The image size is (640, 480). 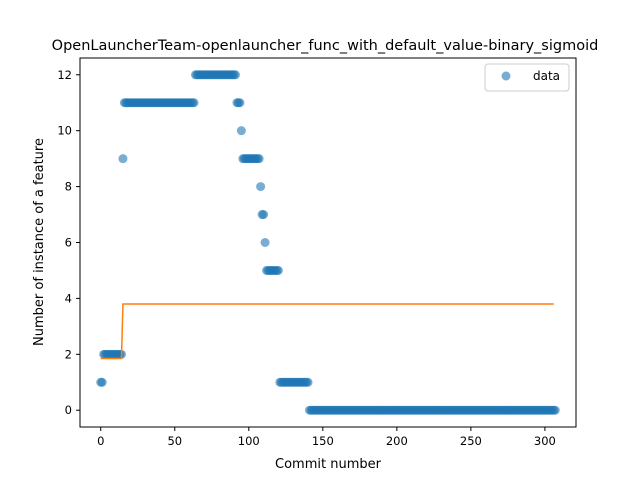 What do you see at coordinates (100, 441) in the screenshot?
I see `x-tick-label: 0` at bounding box center [100, 441].